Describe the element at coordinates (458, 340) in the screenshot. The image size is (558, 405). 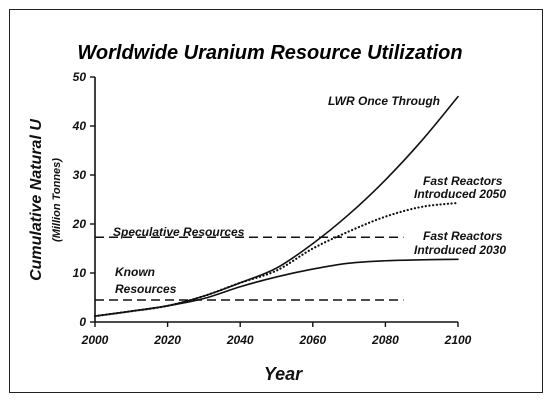
I see `x-tick-label-2100: 2100` at that location.